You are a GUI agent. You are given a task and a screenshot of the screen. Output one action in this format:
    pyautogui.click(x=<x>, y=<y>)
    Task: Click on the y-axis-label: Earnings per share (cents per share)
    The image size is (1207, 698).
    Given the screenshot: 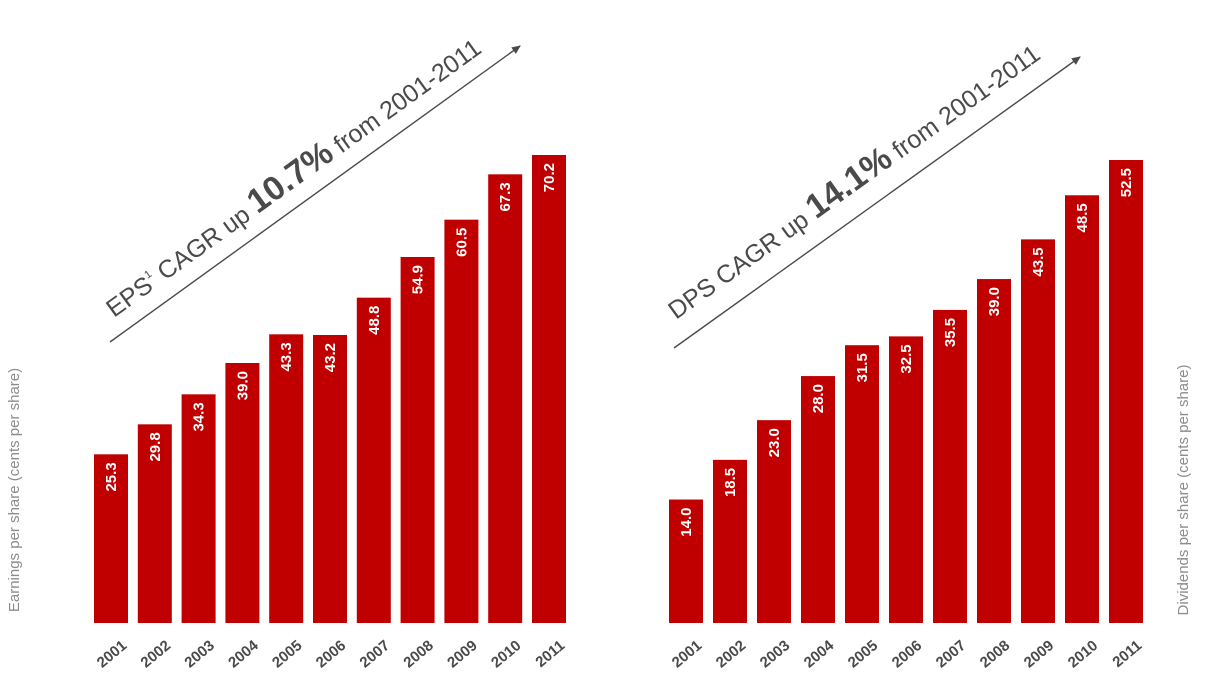 What is the action you would take?
    pyautogui.click(x=14, y=490)
    